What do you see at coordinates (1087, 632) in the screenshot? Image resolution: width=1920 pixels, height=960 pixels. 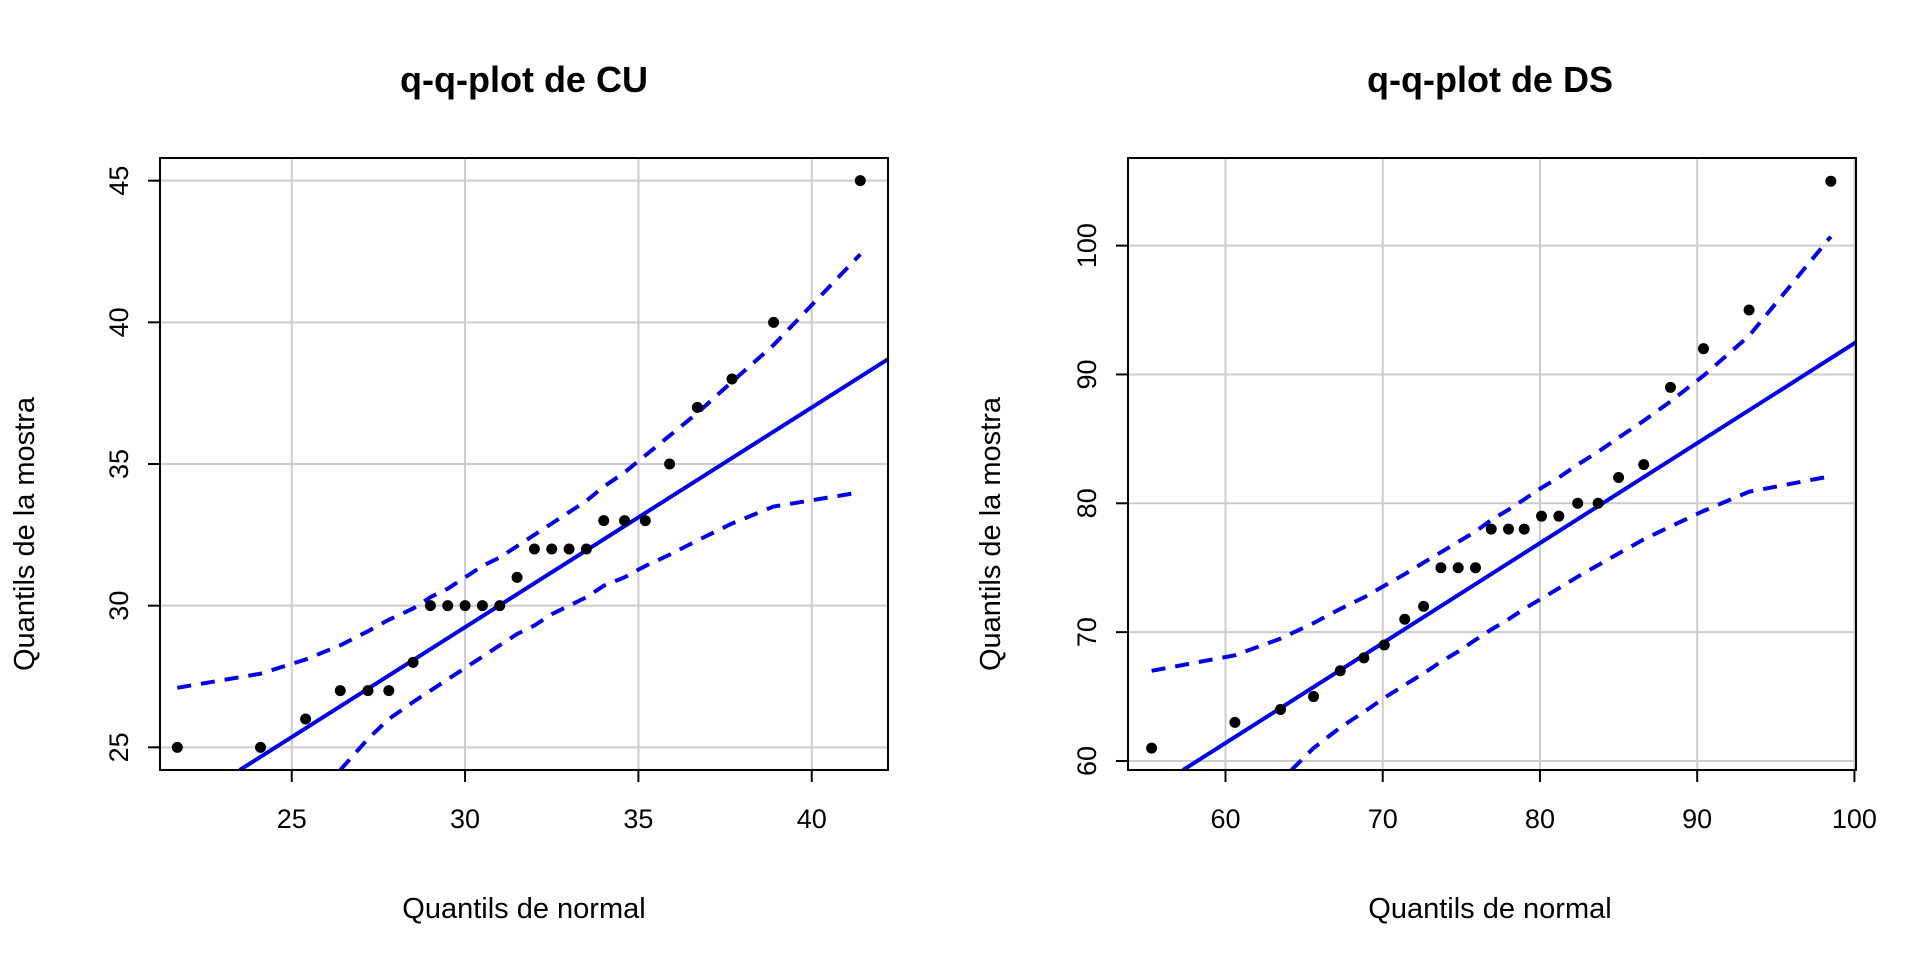 I see `y-tick-label: 70` at bounding box center [1087, 632].